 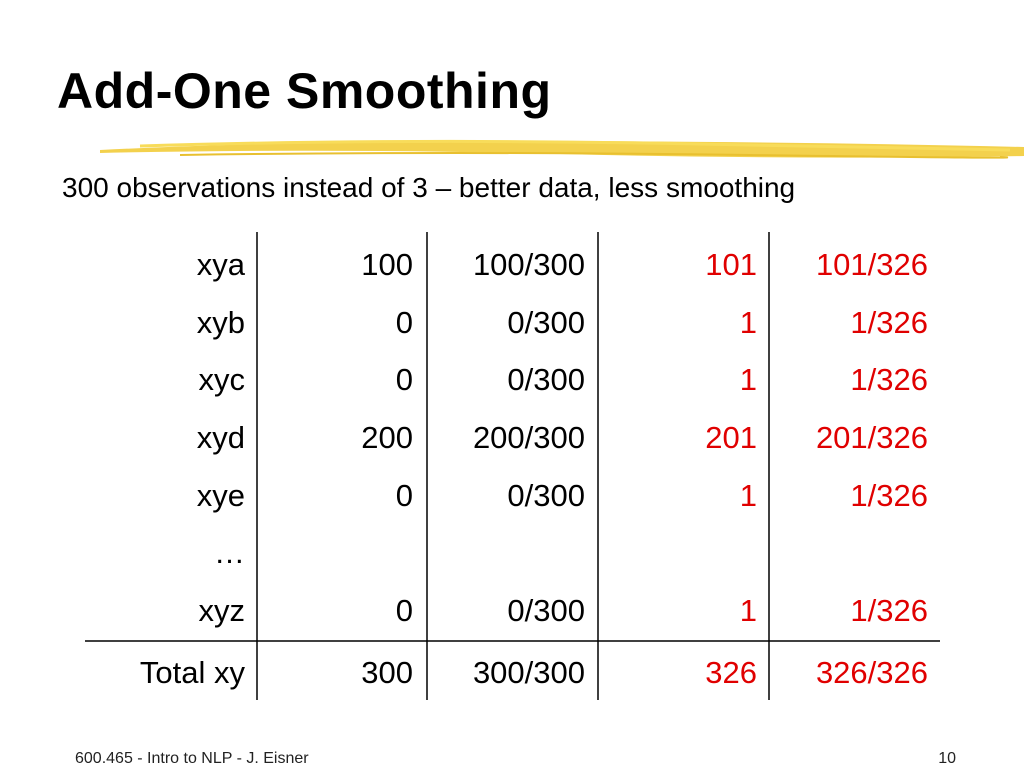 What do you see at coordinates (387, 672) in the screenshot?
I see `table-cell: 300` at bounding box center [387, 672].